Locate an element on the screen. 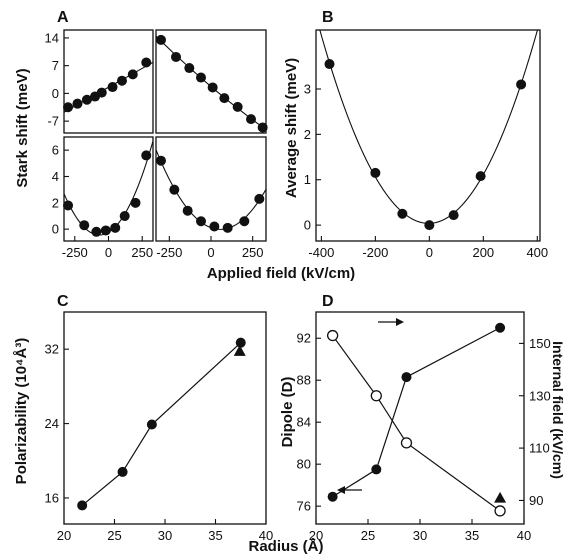 The height and width of the screenshot is (555, 573). y-tick-label: 92 is located at coordinates (304, 338).